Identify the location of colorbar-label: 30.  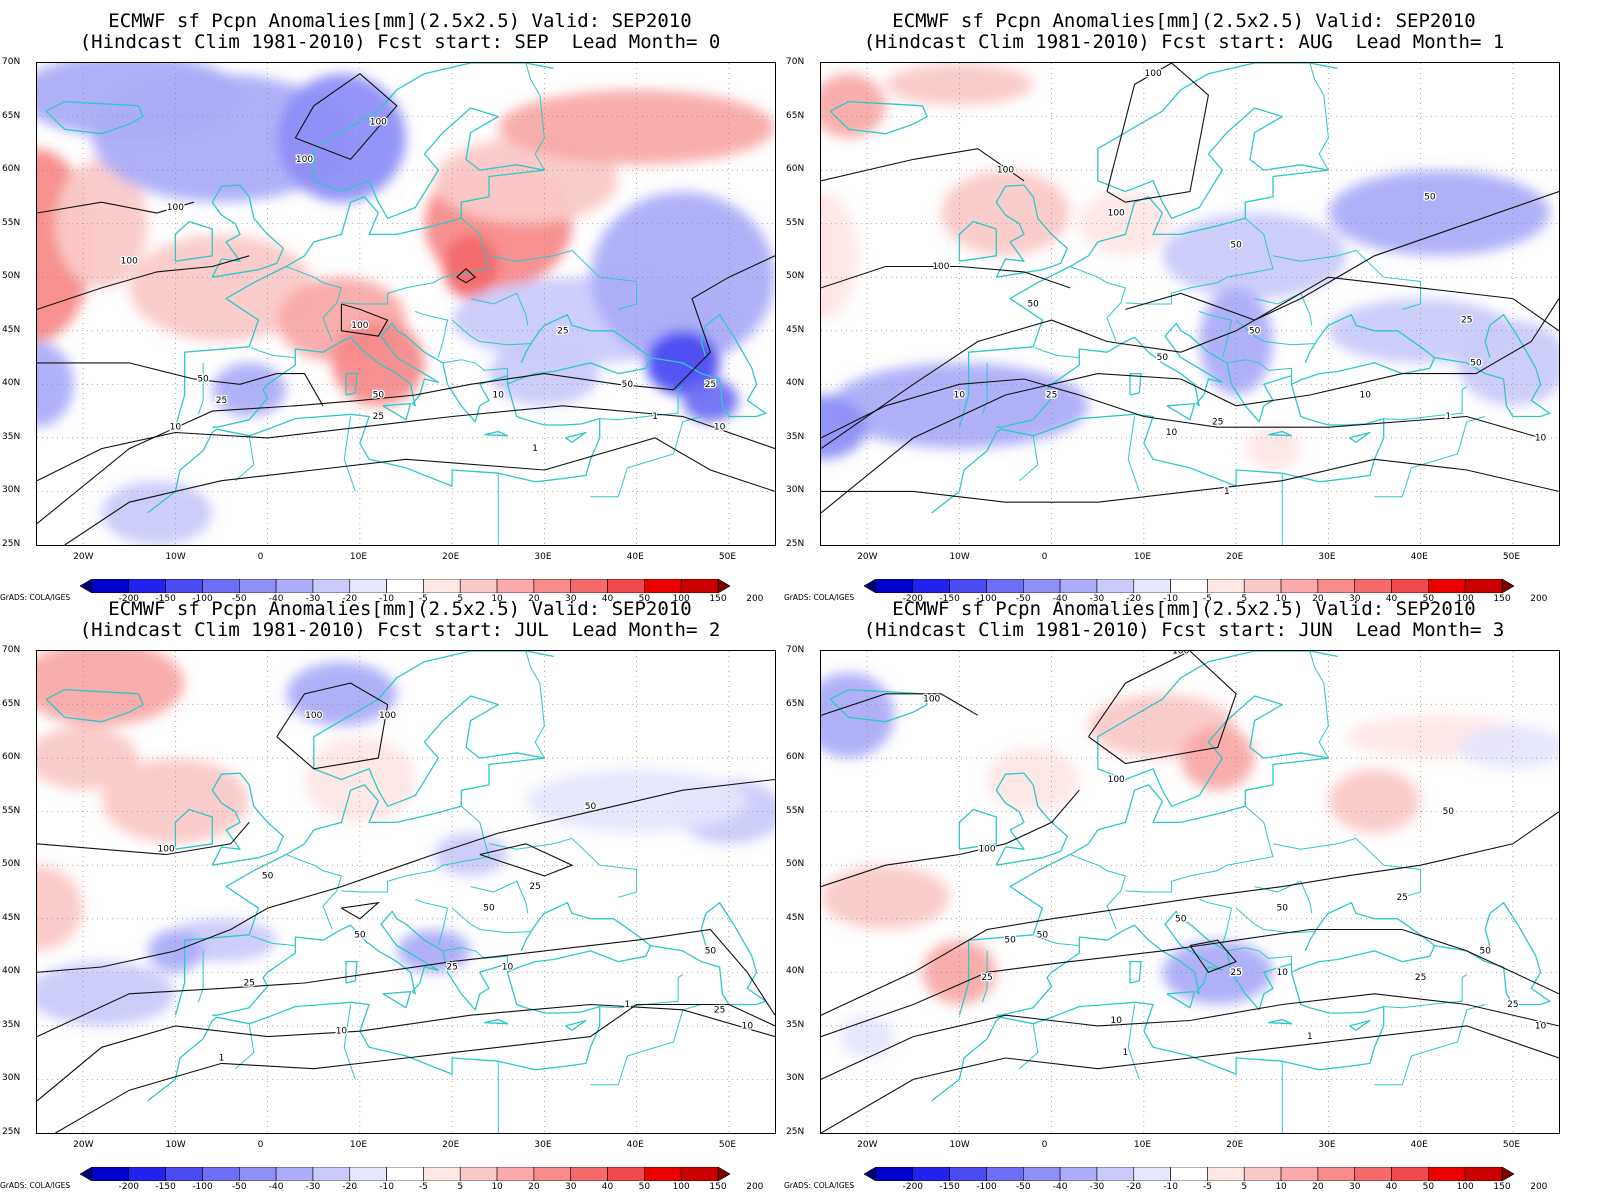
(1354, 599).